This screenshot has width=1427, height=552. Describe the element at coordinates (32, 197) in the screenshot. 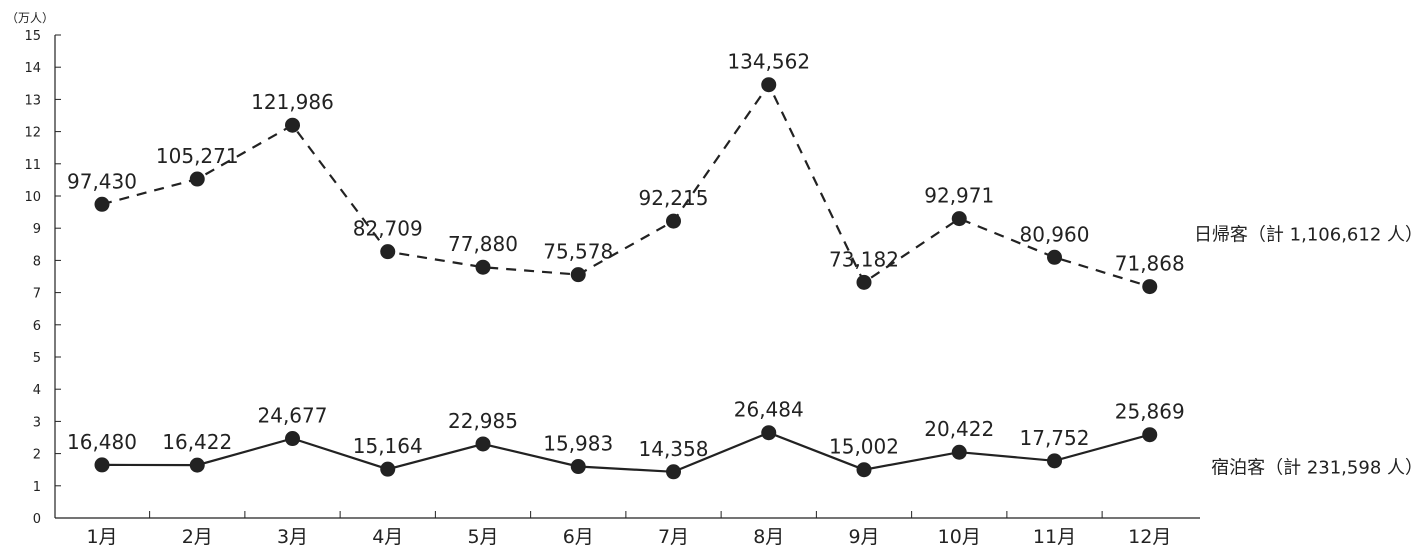

I see `y-tick-label: 10` at that location.